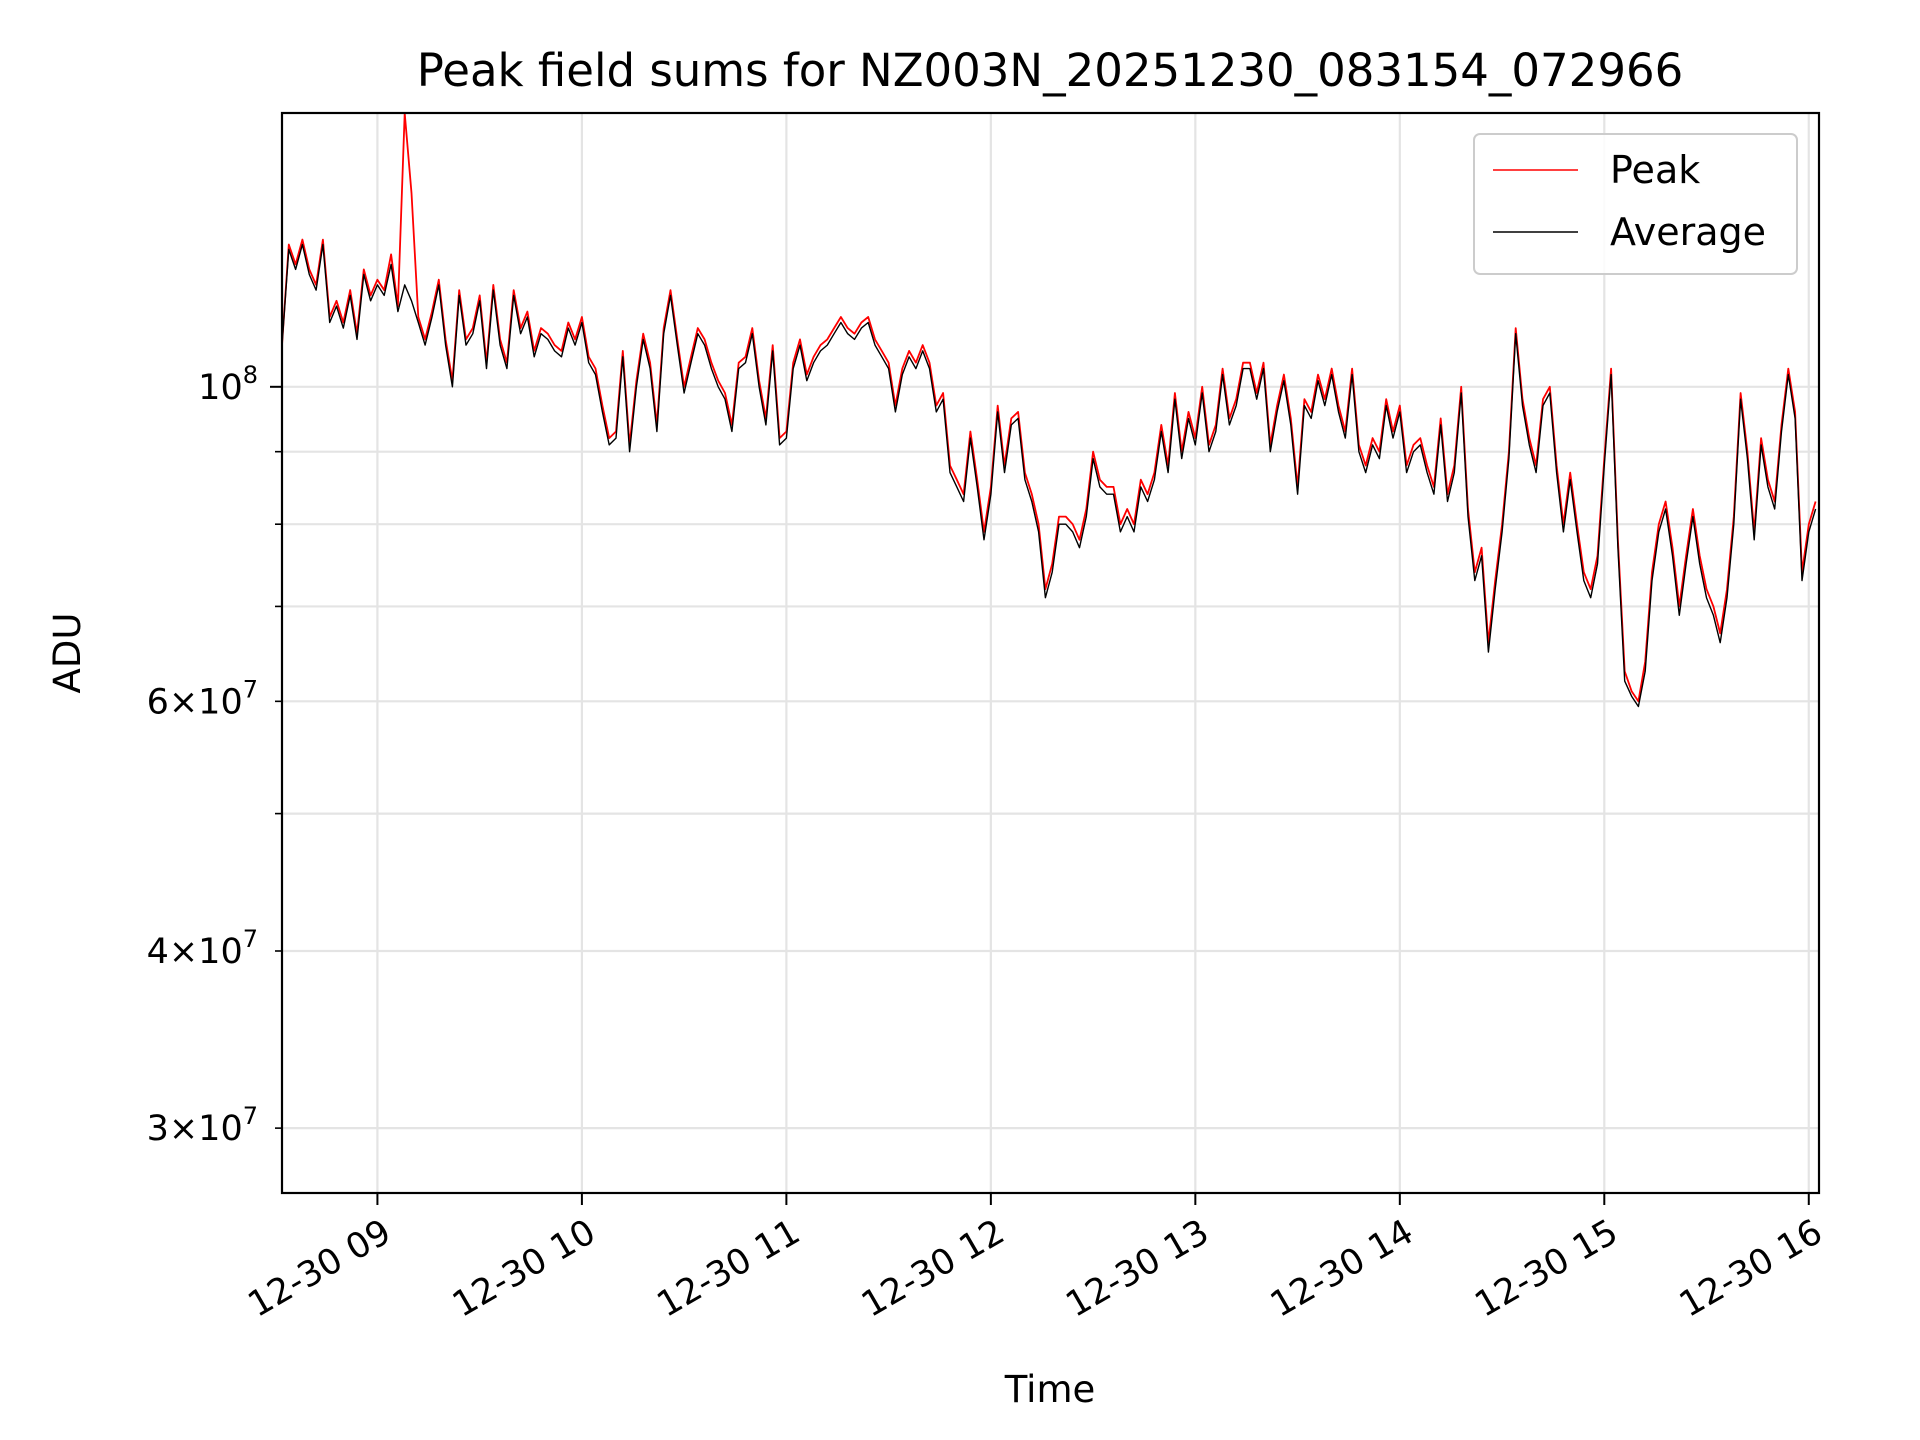 Image resolution: width=1920 pixels, height=1440 pixels. Describe the element at coordinates (214, 755) in the screenshot. I see `y-axis-ticks: 108 3×107 4×107 6×107` at that location.